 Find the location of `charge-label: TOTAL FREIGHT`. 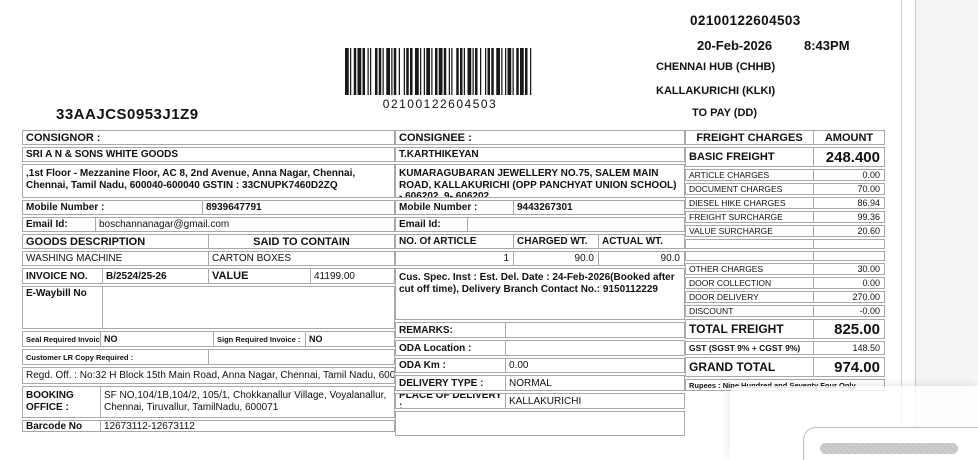

charge-label: TOTAL FREIGHT is located at coordinates (750, 329).